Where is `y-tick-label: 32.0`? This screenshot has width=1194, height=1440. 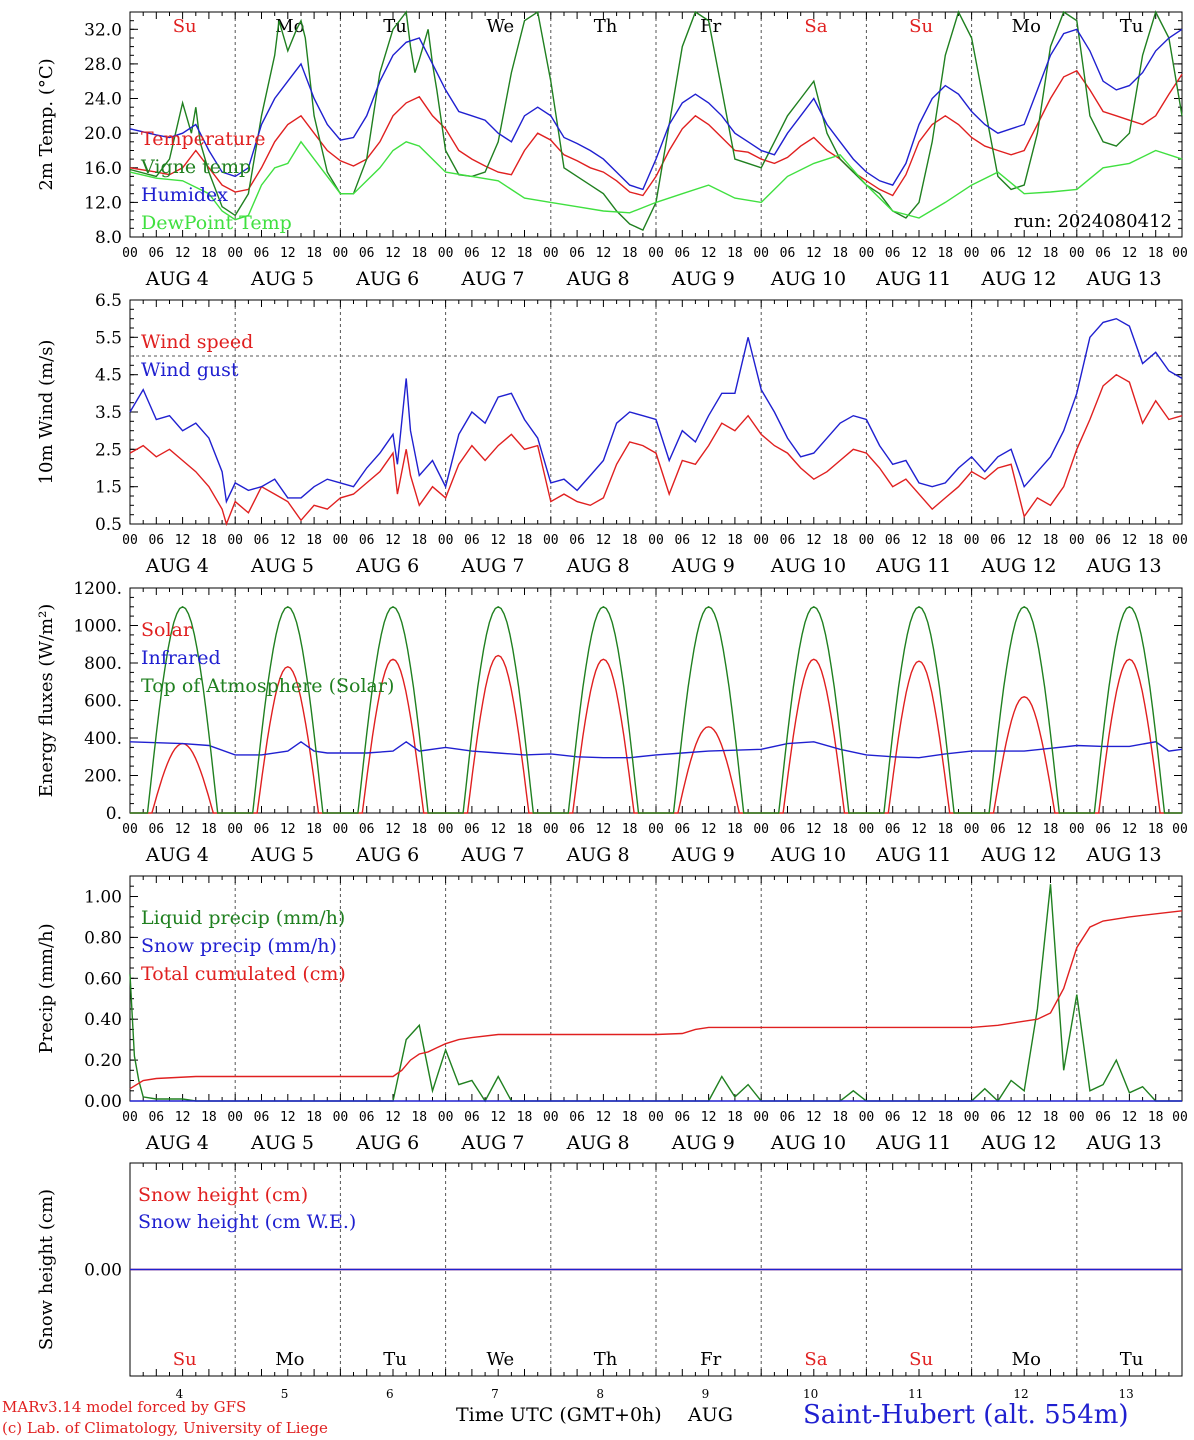 y-tick-label: 32.0 is located at coordinates (103, 30).